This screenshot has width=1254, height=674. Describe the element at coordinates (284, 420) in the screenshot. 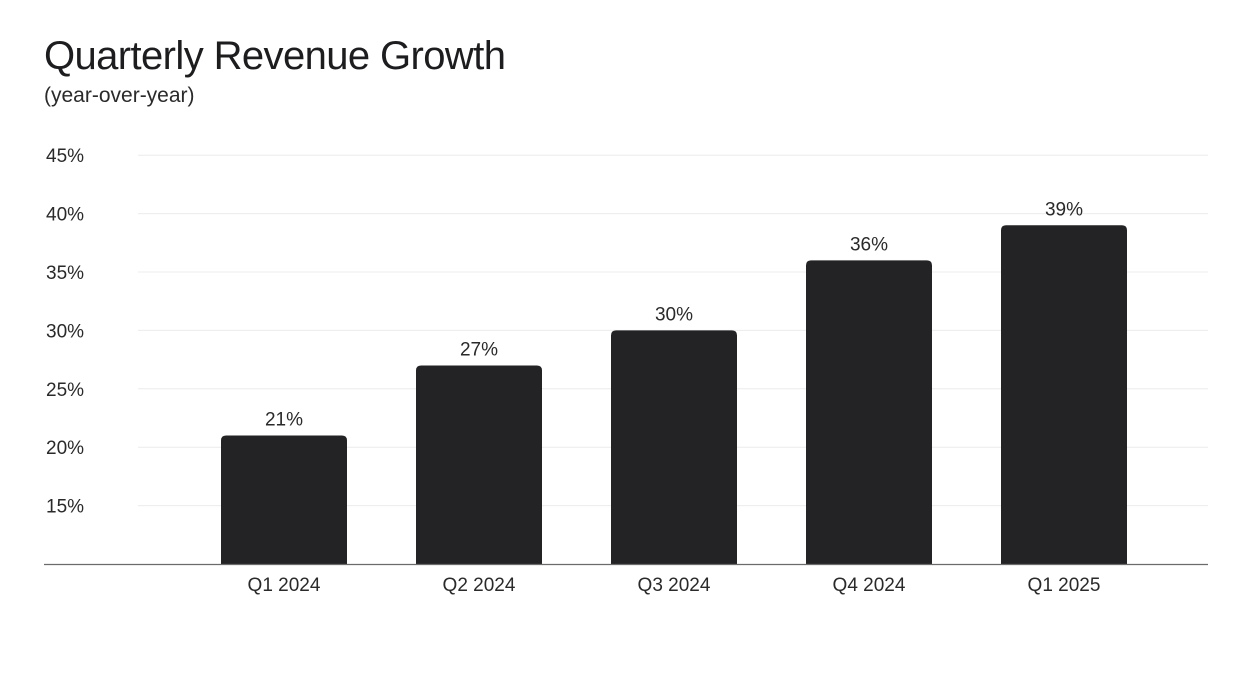

I see `bar-value-label: 21%` at that location.